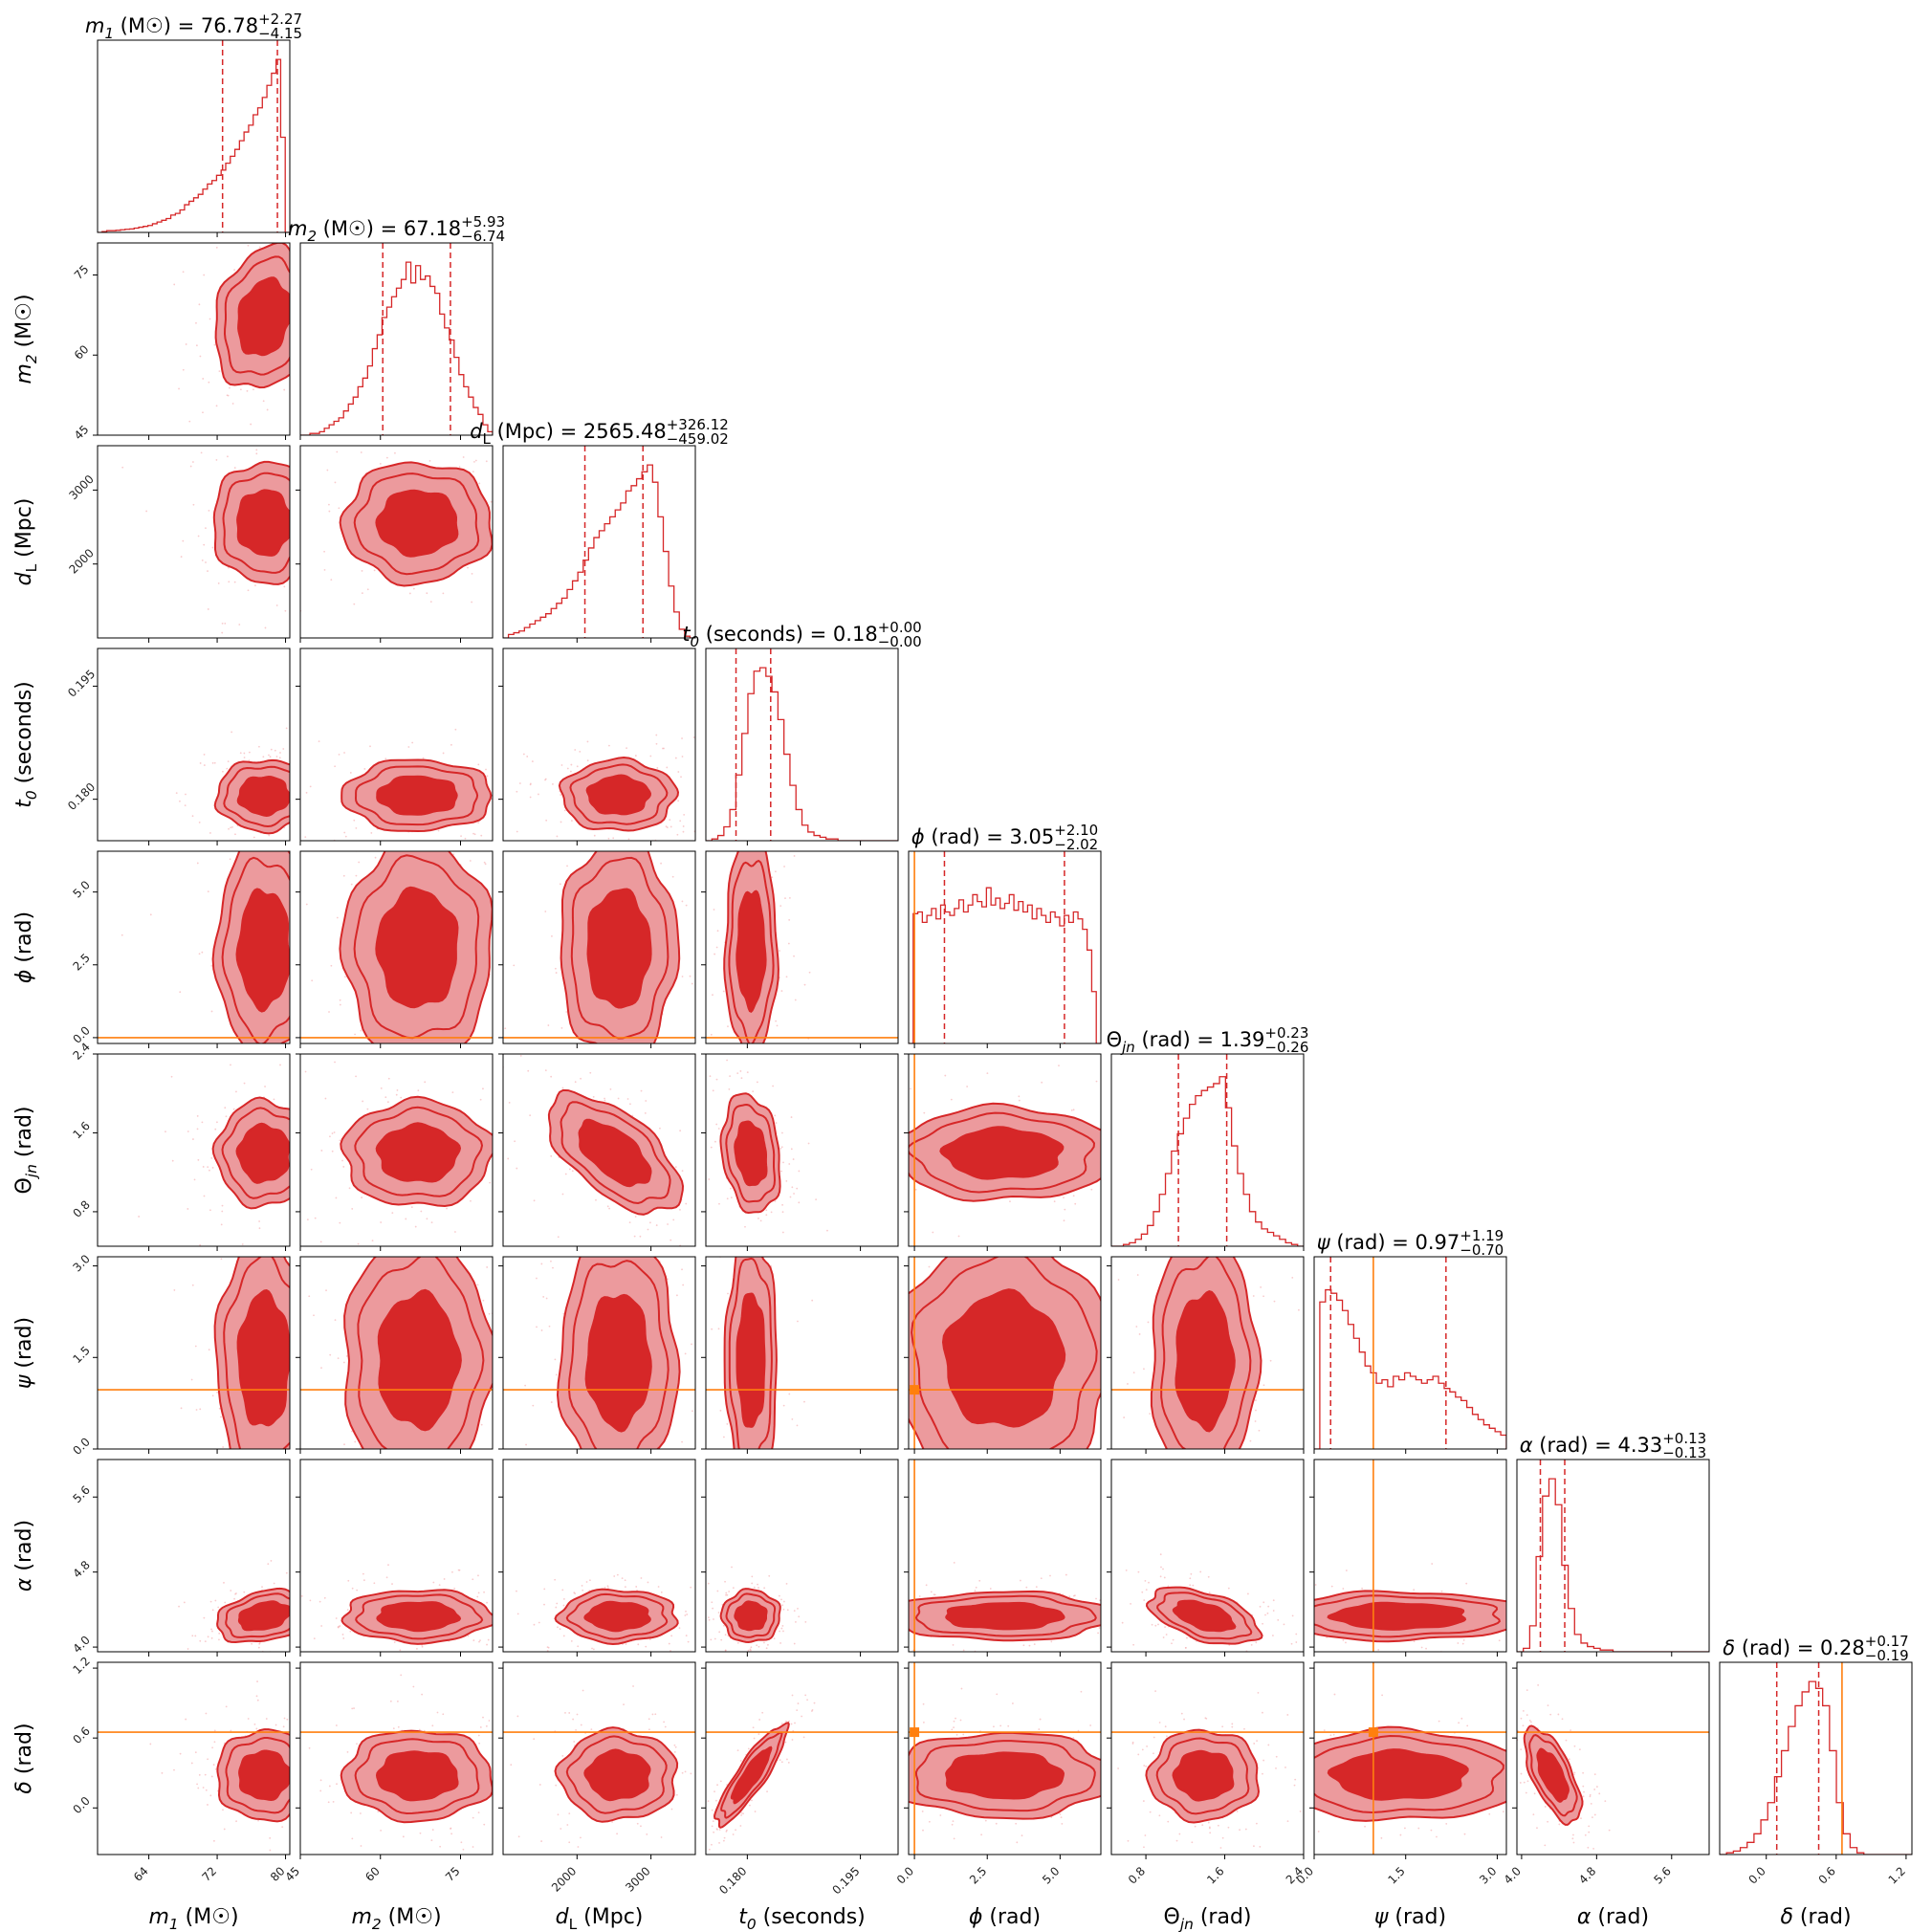 Image resolution: width=1932 pixels, height=1932 pixels. I want to click on histogram-t0, so click(802, 754).